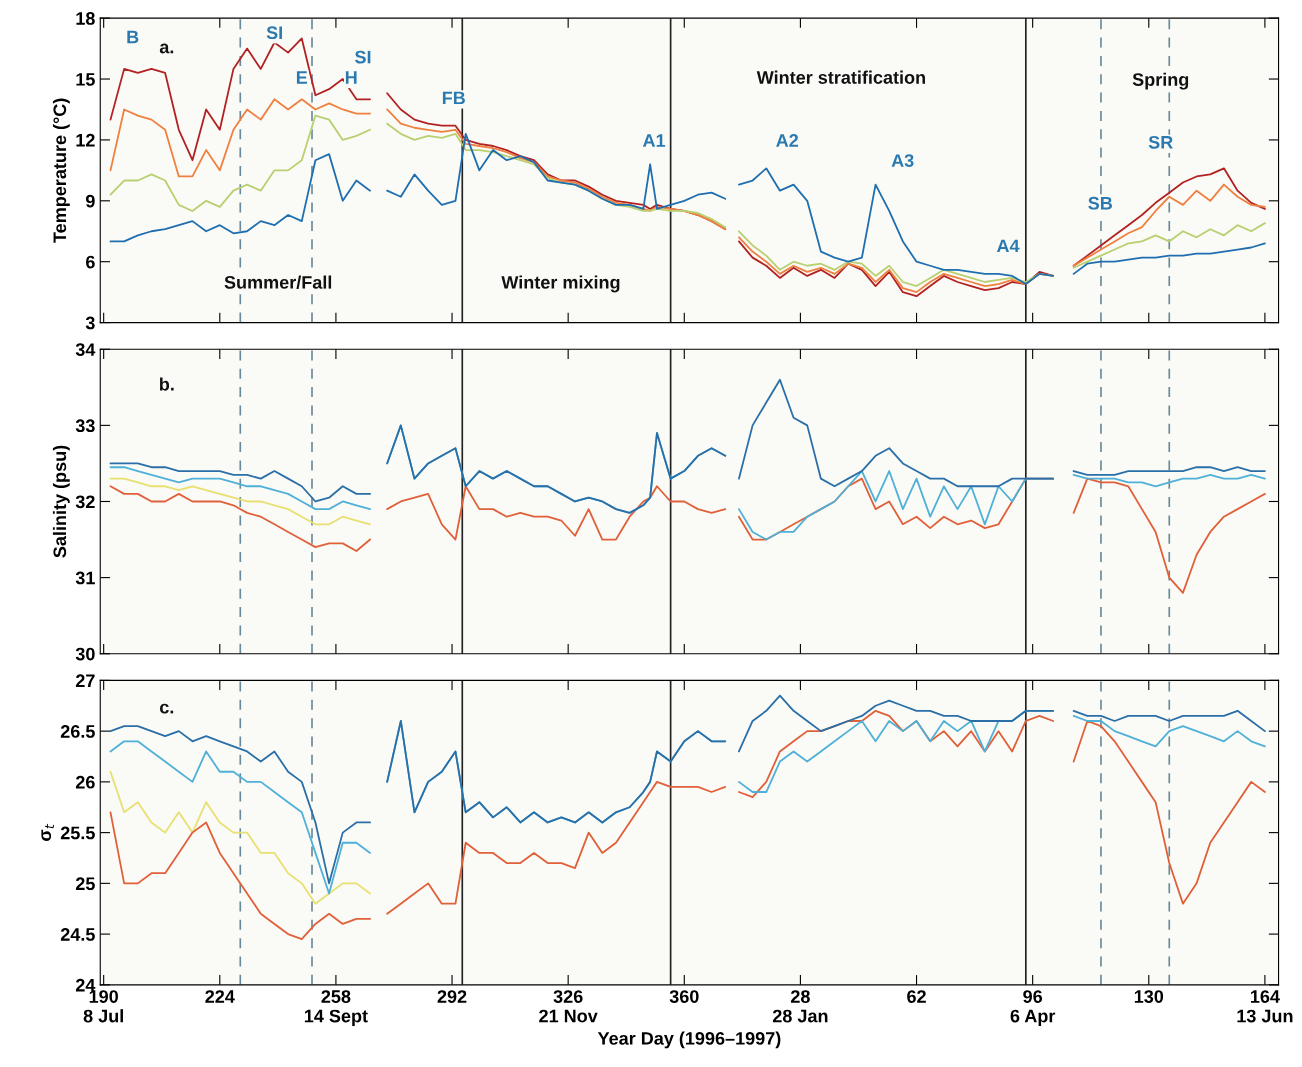  I want to click on annotation: a., so click(166, 48).